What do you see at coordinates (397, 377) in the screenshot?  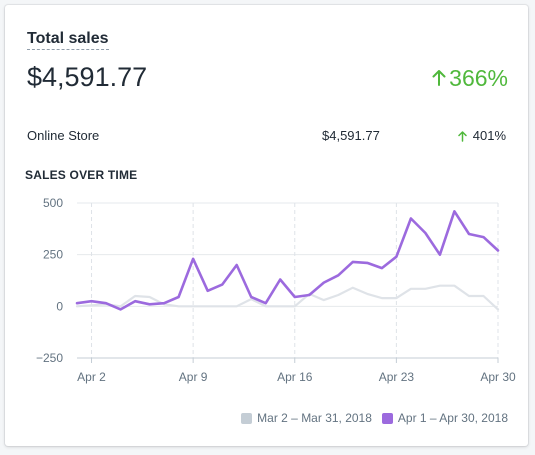 I see `x-tick-label: Apr 23` at bounding box center [397, 377].